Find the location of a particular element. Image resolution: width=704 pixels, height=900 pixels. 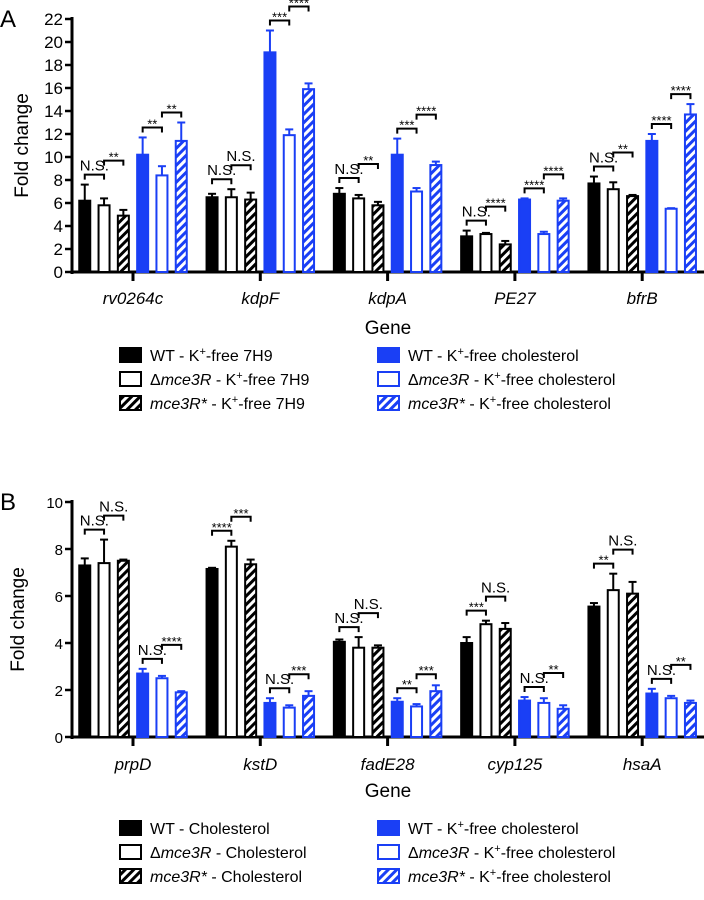

y-tick-label: 8 is located at coordinates (58, 180).